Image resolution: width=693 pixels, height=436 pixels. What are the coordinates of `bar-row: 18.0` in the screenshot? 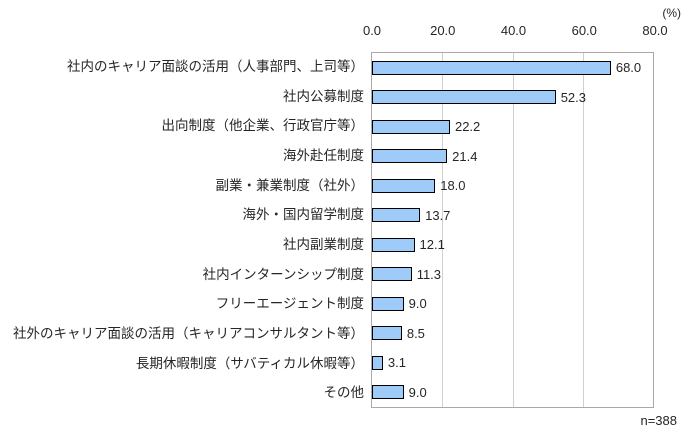 It's located at (512, 186).